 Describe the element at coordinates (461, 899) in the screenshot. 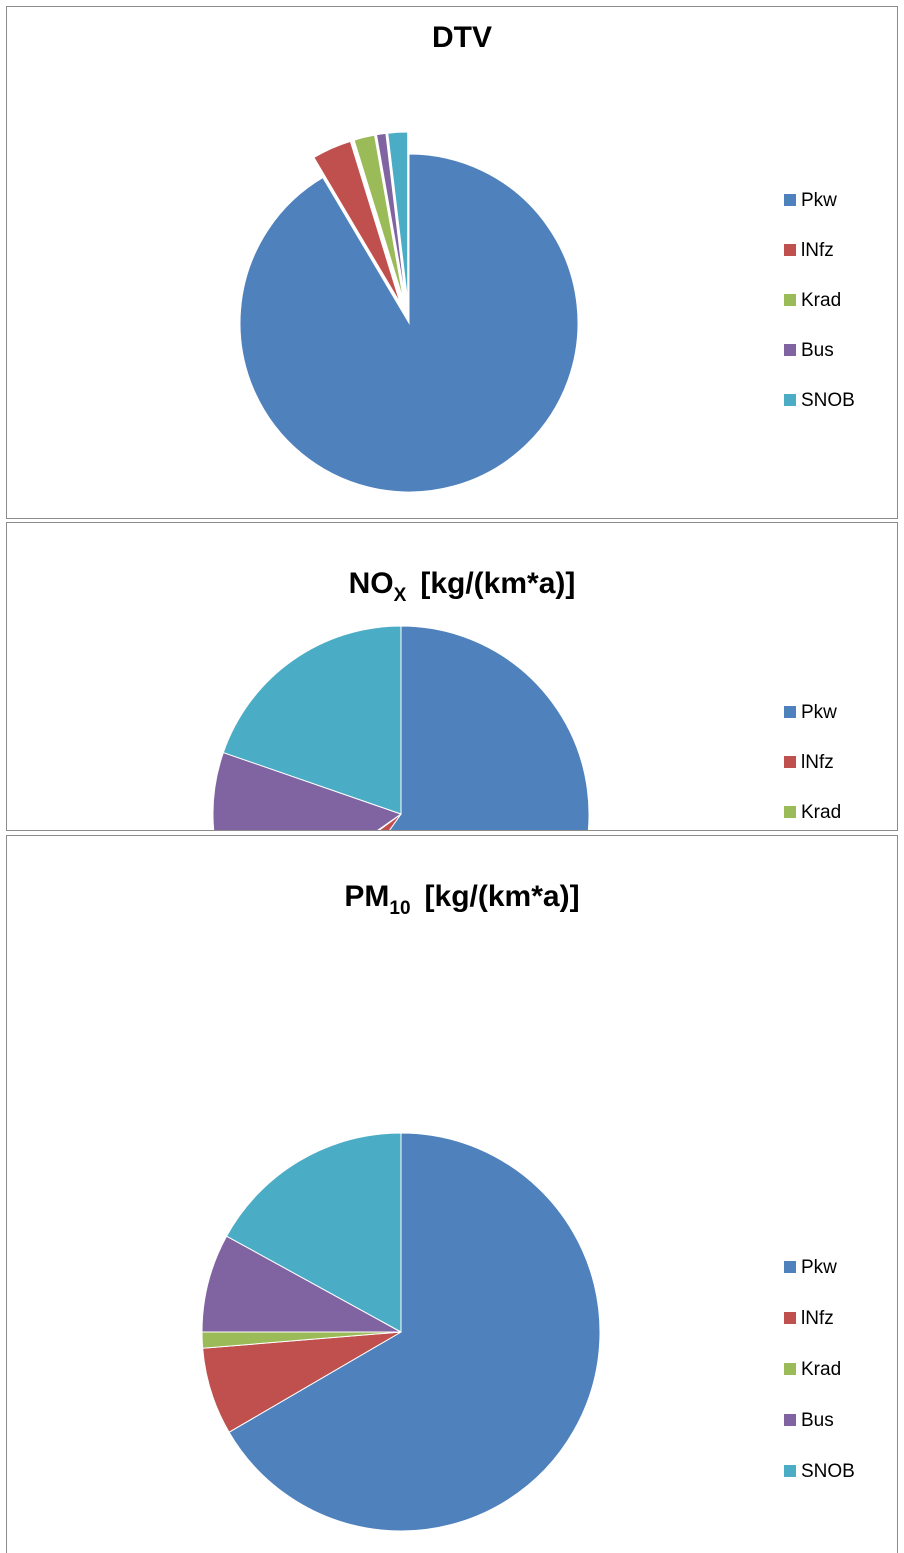

I see `chart-title: PM10 [kg/(km*a)]` at that location.